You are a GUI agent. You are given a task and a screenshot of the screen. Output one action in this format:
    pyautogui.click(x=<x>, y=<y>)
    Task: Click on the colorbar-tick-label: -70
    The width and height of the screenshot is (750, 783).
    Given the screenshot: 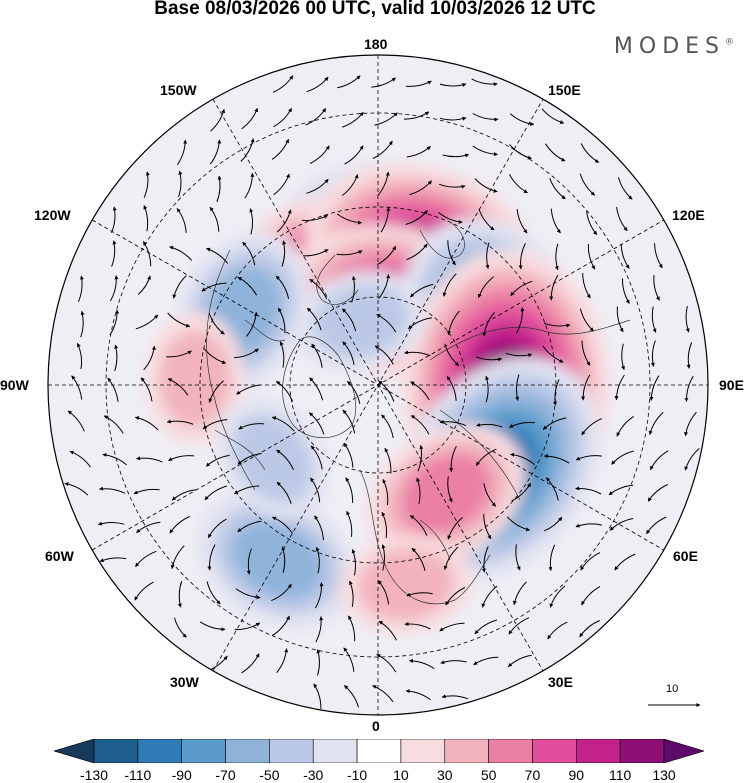 What is the action you would take?
    pyautogui.click(x=225, y=775)
    